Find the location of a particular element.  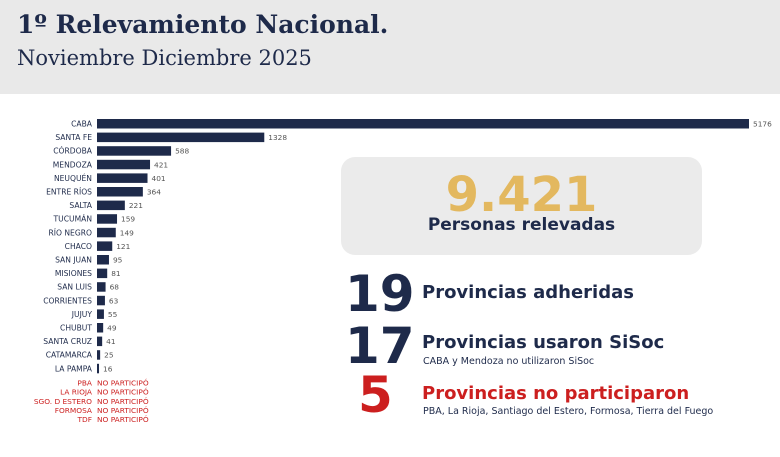

not-participated-category: PBA is located at coordinates (84, 382).